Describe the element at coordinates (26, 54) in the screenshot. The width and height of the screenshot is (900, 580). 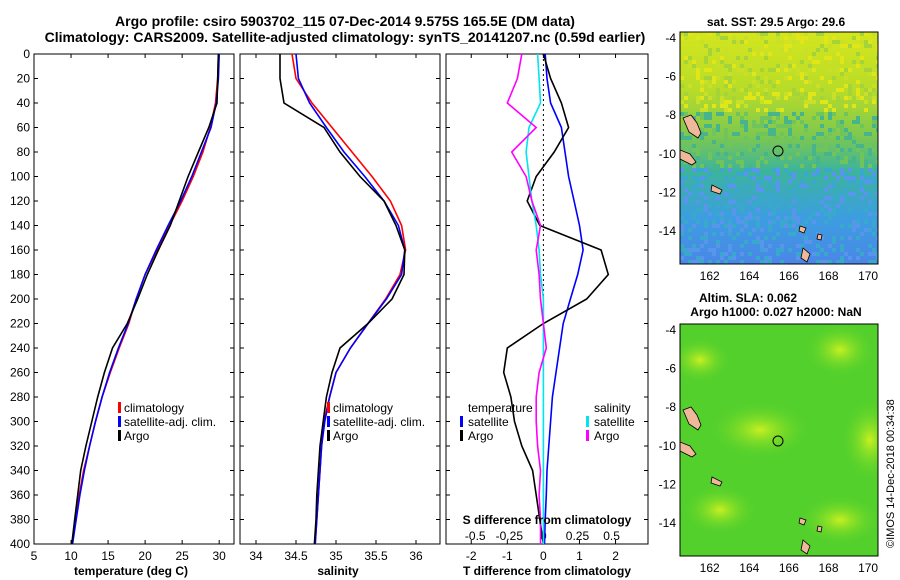
I see `y-tick-label: 0` at that location.